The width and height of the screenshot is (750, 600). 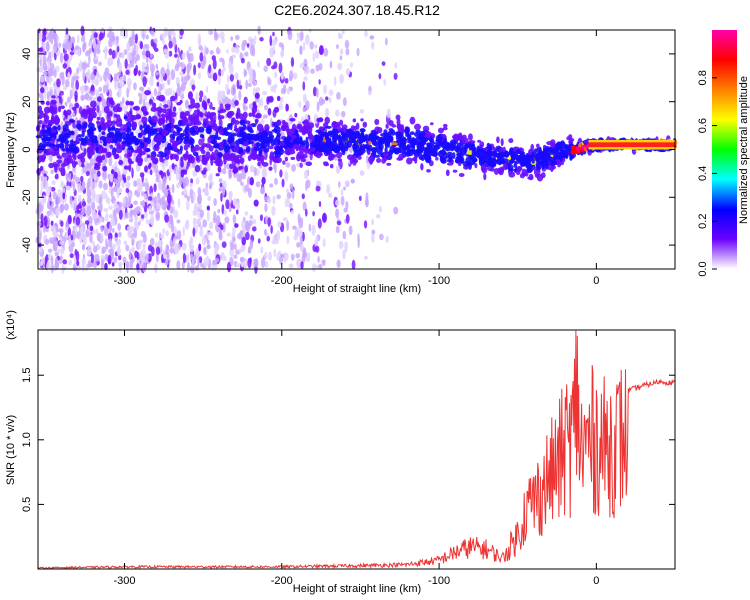 What do you see at coordinates (724, 149) in the screenshot?
I see `colorbar-scale` at bounding box center [724, 149].